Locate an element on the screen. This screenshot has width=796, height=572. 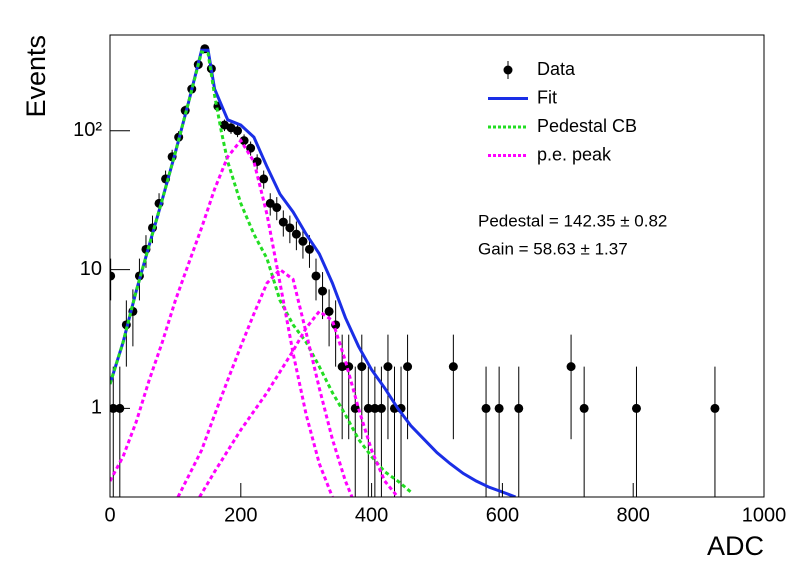
y-tick-label: 1 is located at coordinates (96, 408).